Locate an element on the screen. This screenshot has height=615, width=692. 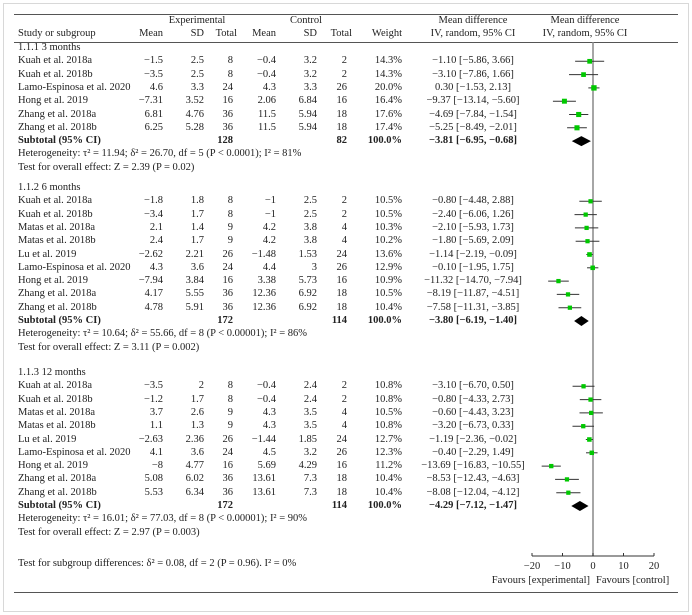
x-tick-label: −20 is located at coordinates (532, 566).